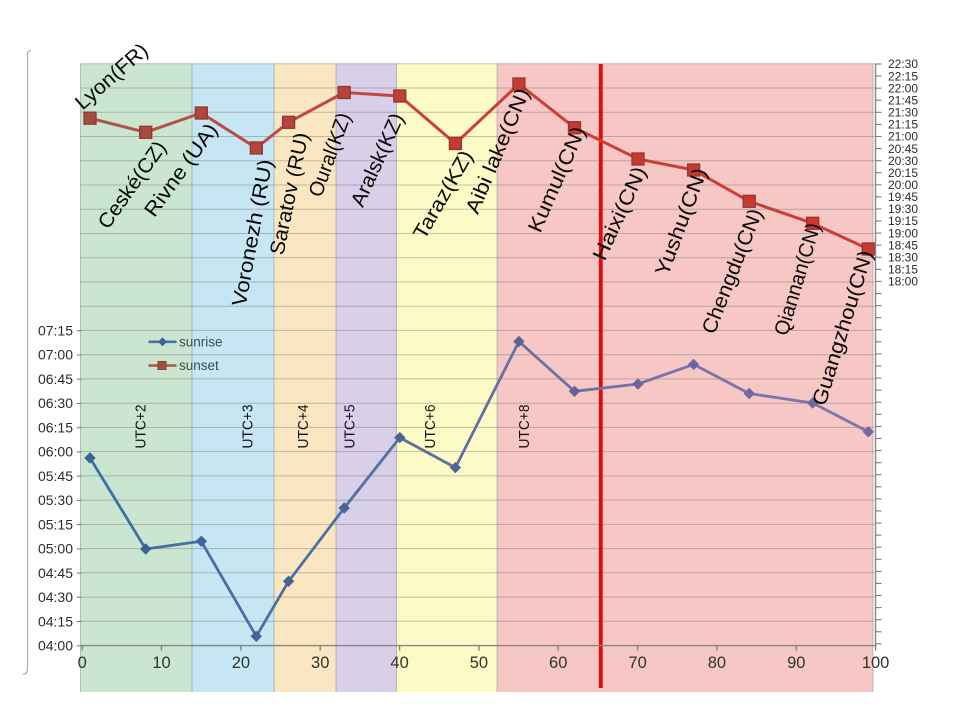 The width and height of the screenshot is (960, 725). Describe the element at coordinates (82, 663) in the screenshot. I see `svg-text: 0` at that location.